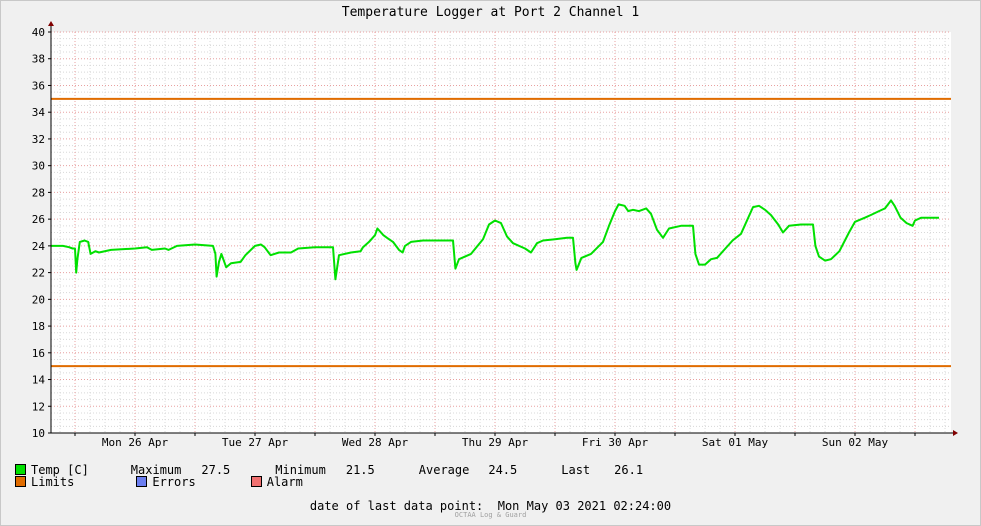 The width and height of the screenshot is (981, 526). What do you see at coordinates (38, 299) in the screenshot?
I see `y-tick-label: 20` at bounding box center [38, 299].